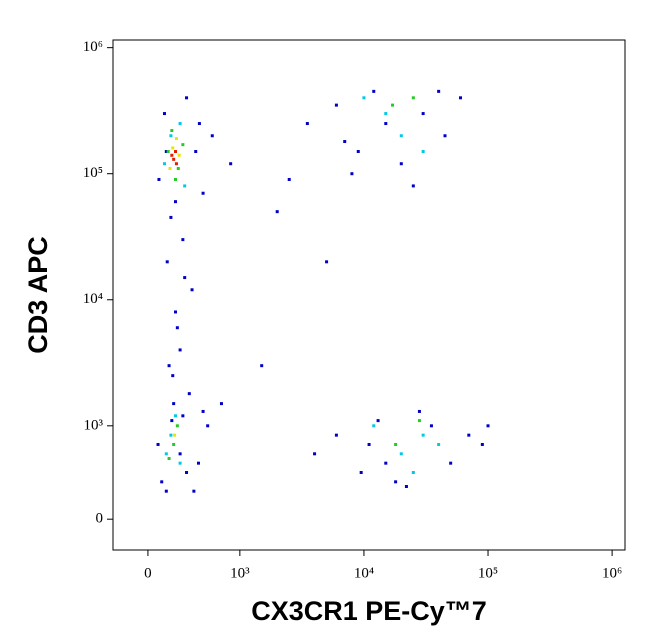 This screenshot has height=641, width=646. Describe the element at coordinates (148, 573) in the screenshot. I see `x-tick-label: 0` at that location.